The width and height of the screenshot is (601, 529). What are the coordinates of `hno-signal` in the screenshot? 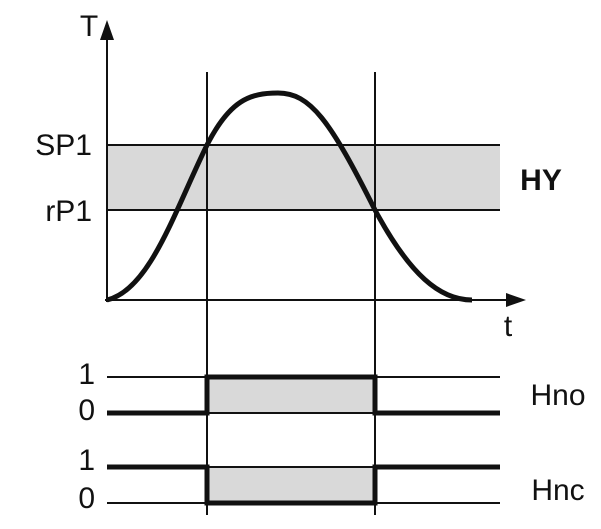 It's located at (303, 395).